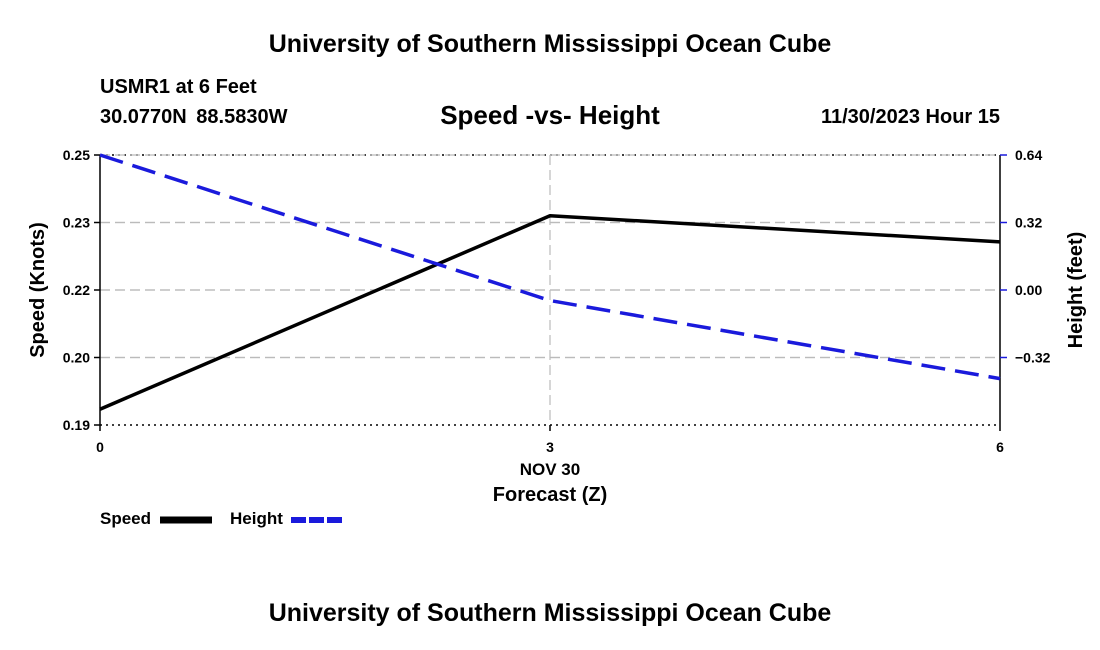 This screenshot has height=650, width=1100. Describe the element at coordinates (550, 115) in the screenshot. I see `chart-subtitle: Speed -vs- Height` at that location.